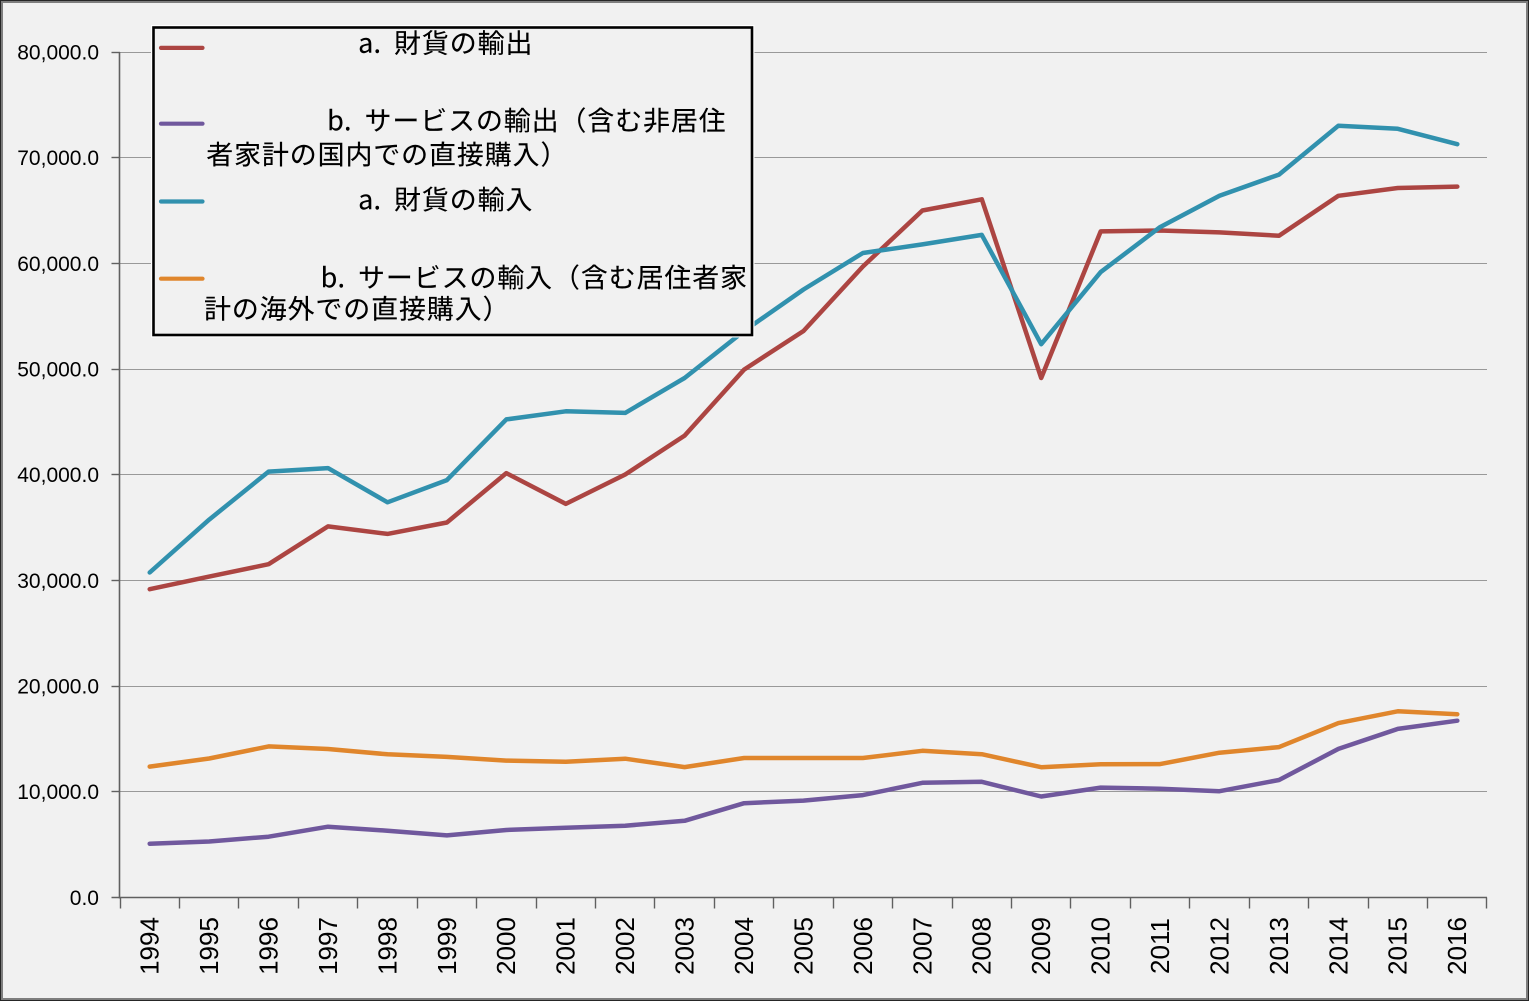 The height and width of the screenshot is (1001, 1529). Describe the element at coordinates (566, 946) in the screenshot. I see `svg-text: 2001` at that location.